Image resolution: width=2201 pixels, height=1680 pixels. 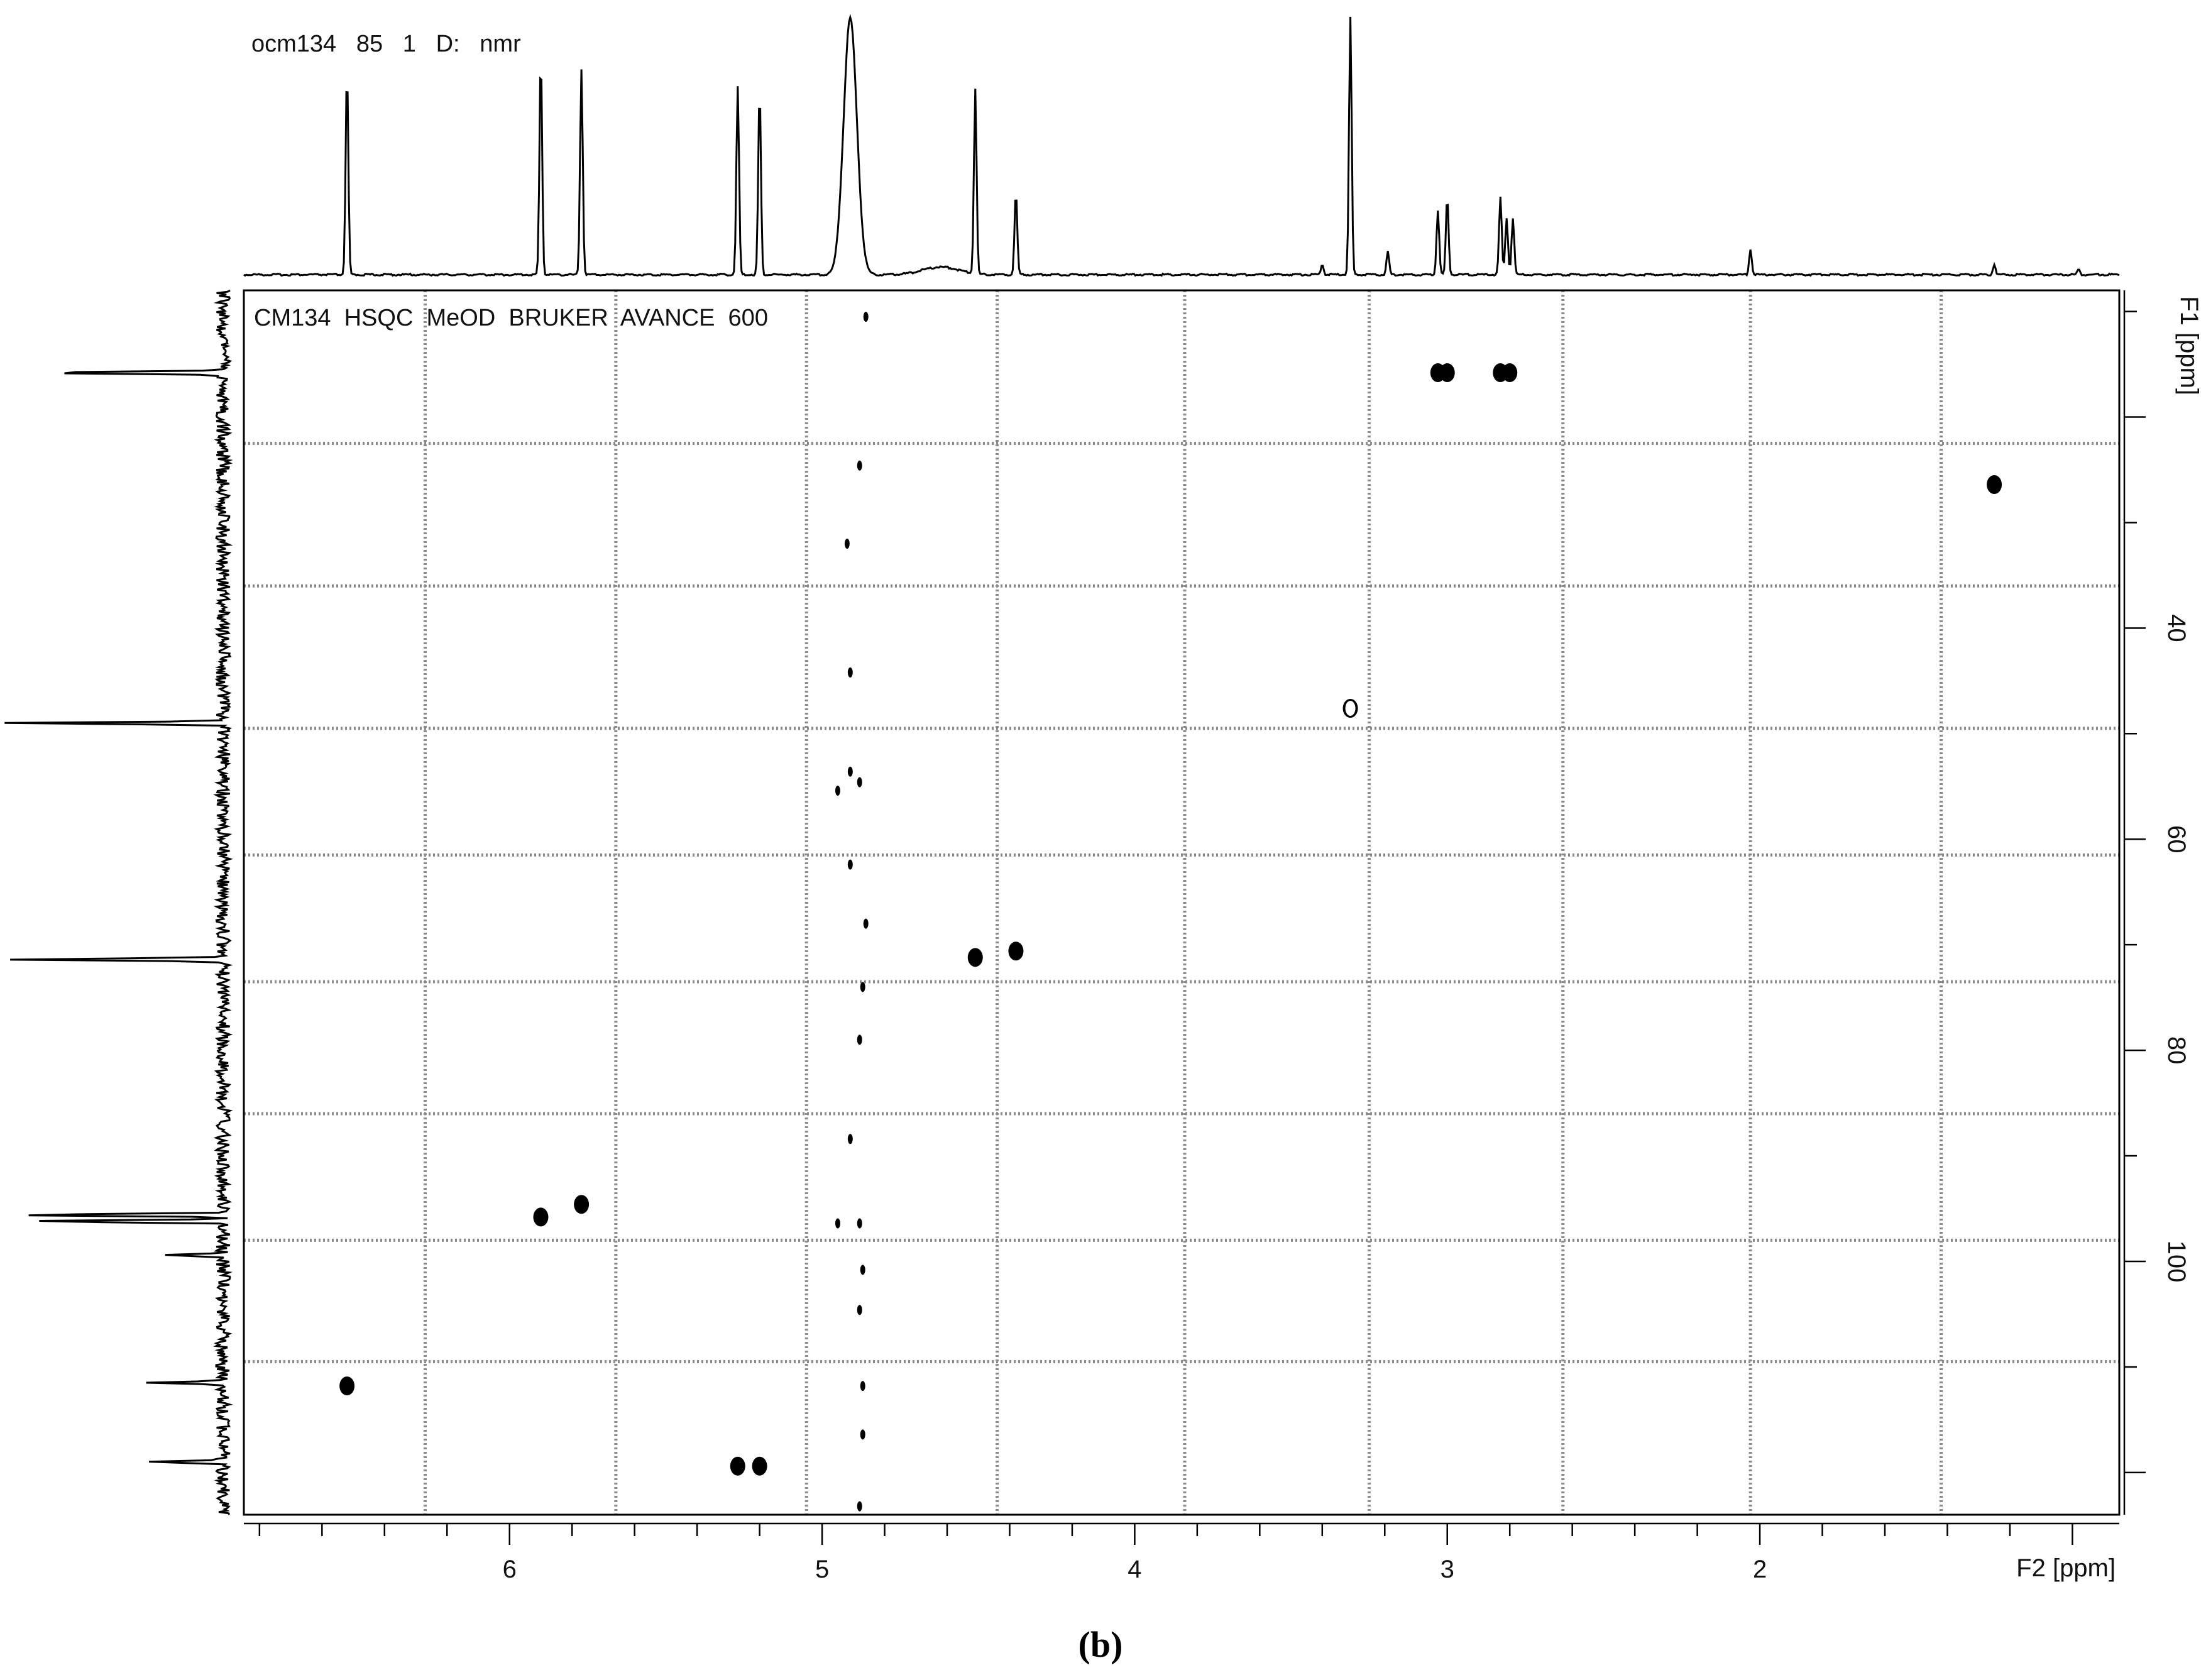 I want to click on f1-axis-label: F1 [ppm], so click(x=2188, y=345).